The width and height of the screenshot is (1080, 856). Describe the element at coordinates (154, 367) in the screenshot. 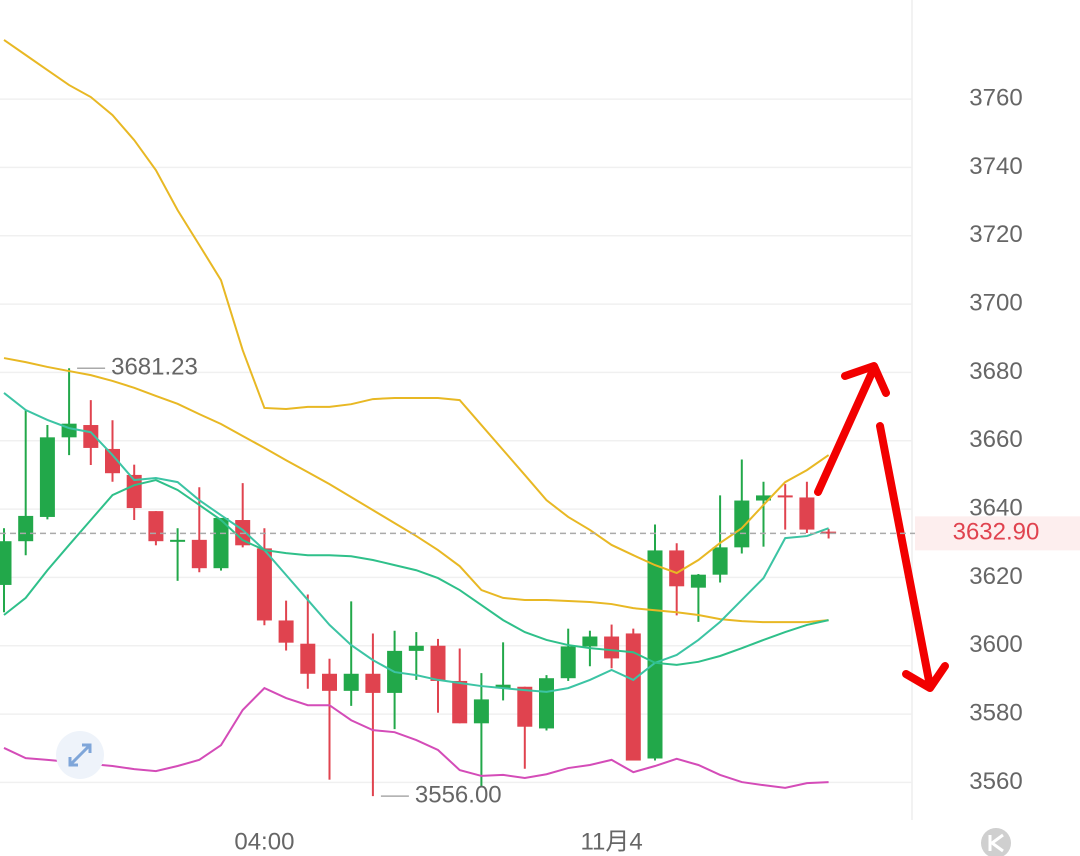

I see `max-label: 3681.23` at that location.